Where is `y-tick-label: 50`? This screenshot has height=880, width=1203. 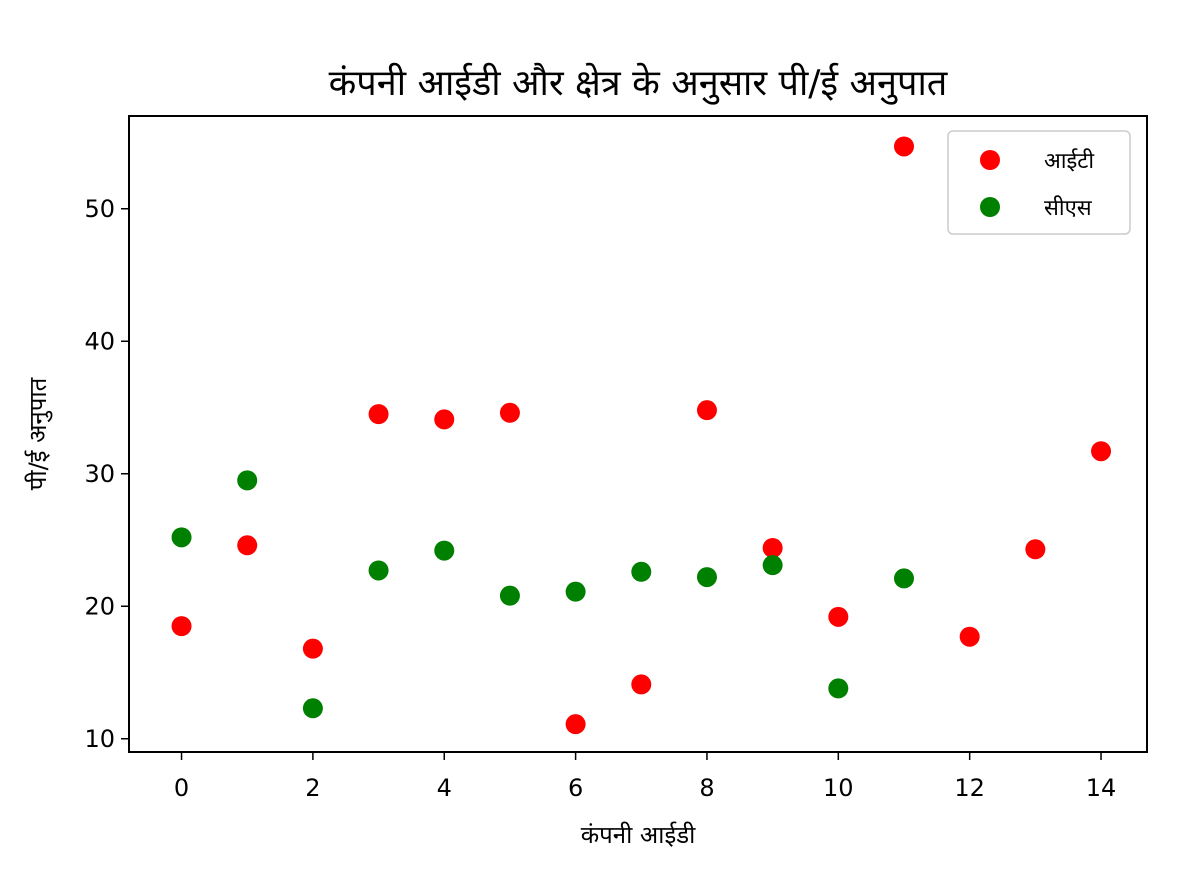 y-tick-label: 50 is located at coordinates (99, 209).